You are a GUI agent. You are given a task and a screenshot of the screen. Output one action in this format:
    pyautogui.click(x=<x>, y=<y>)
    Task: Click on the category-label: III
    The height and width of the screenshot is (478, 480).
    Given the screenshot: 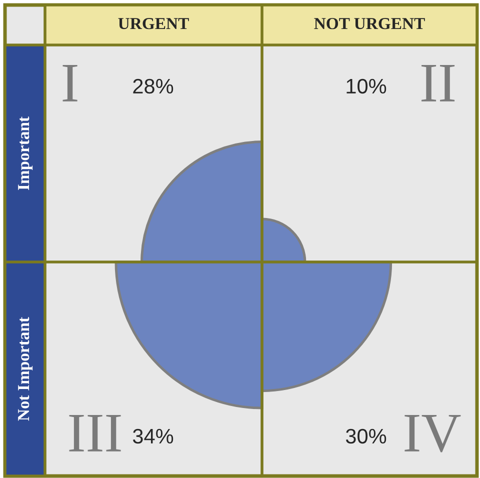 What is the action you would take?
    pyautogui.click(x=95, y=433)
    